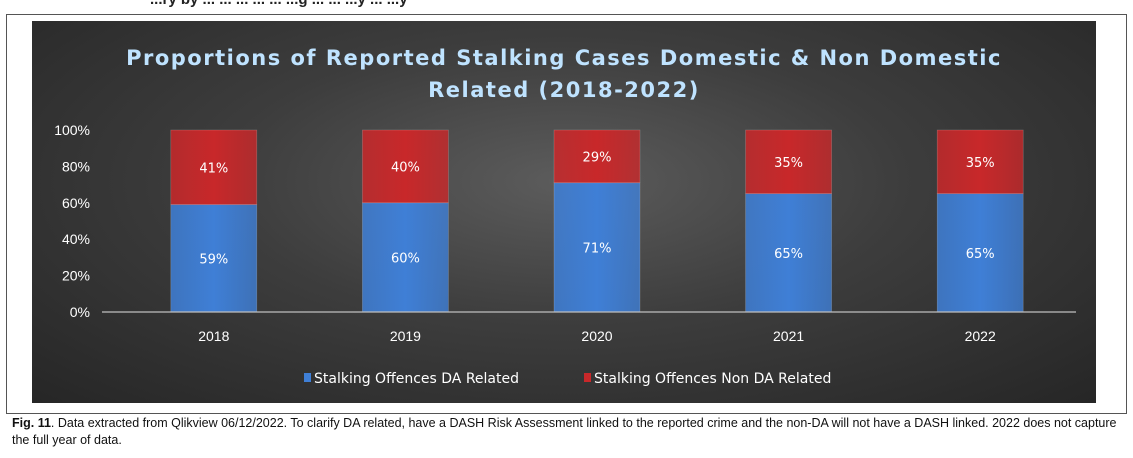  I want to click on legend-label-da: Stalking Offences DA Related, so click(416, 379).